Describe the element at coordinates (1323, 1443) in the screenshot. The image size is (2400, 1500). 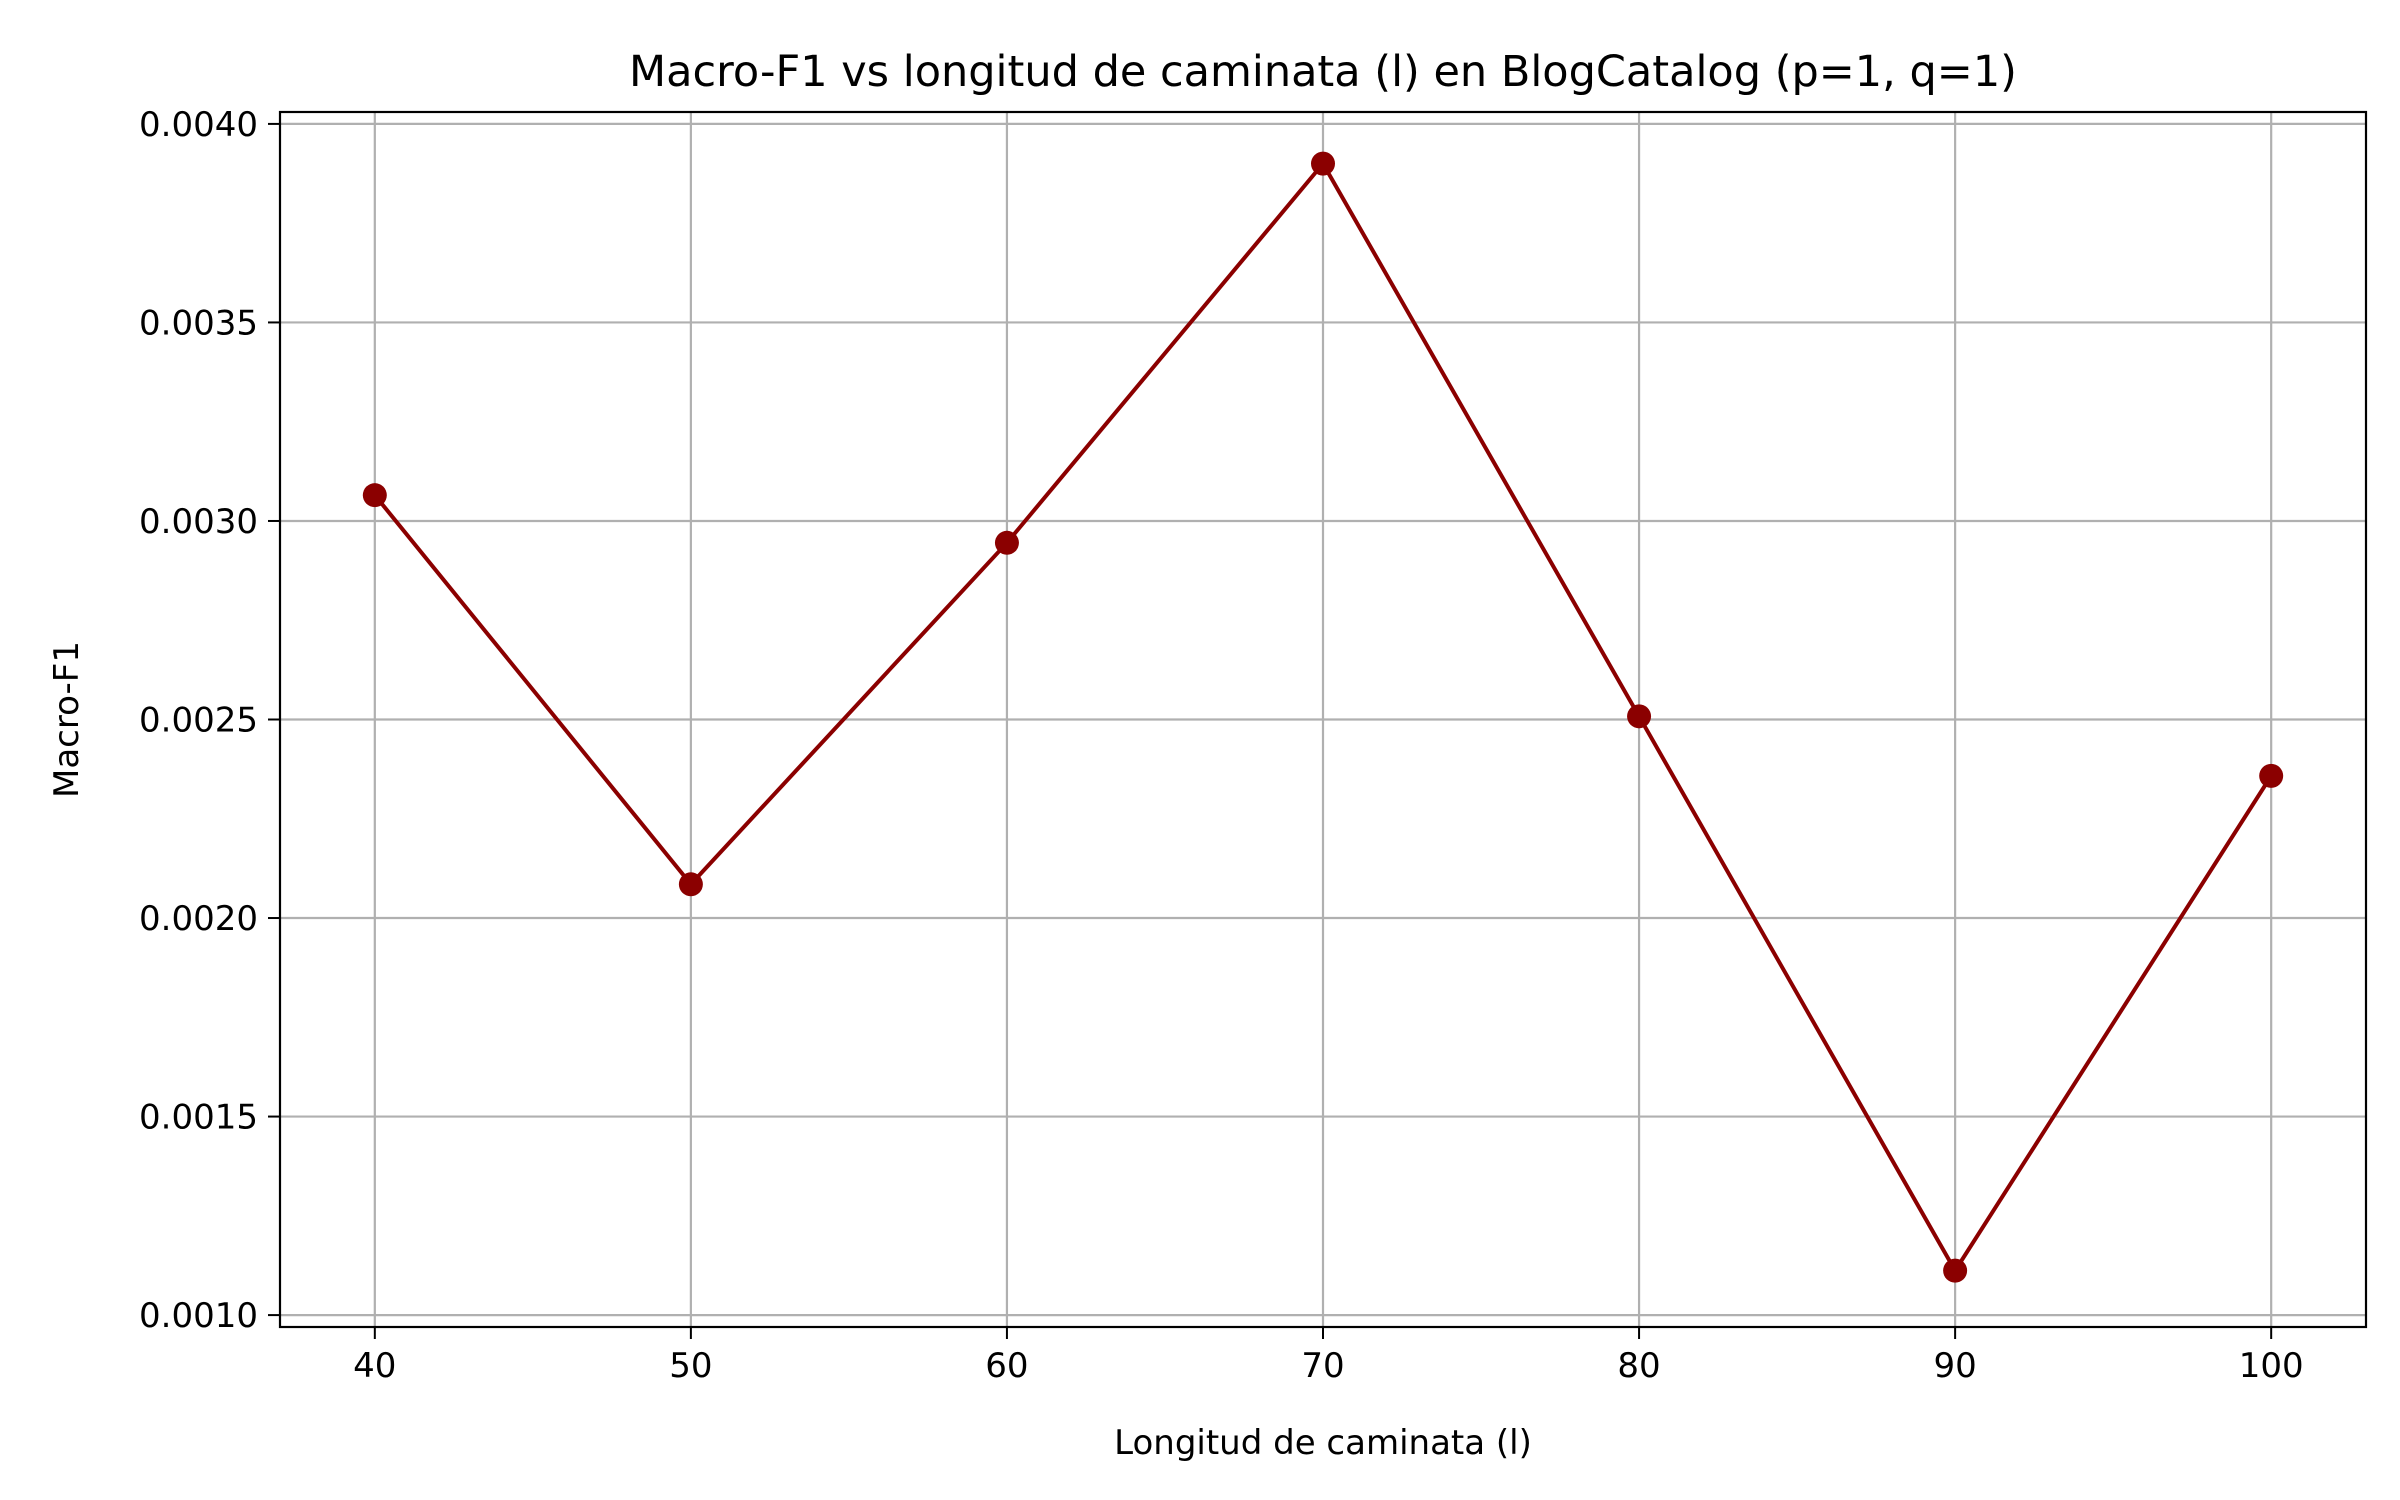
I see `x-axis-label: Longitud de caminata (l)` at that location.